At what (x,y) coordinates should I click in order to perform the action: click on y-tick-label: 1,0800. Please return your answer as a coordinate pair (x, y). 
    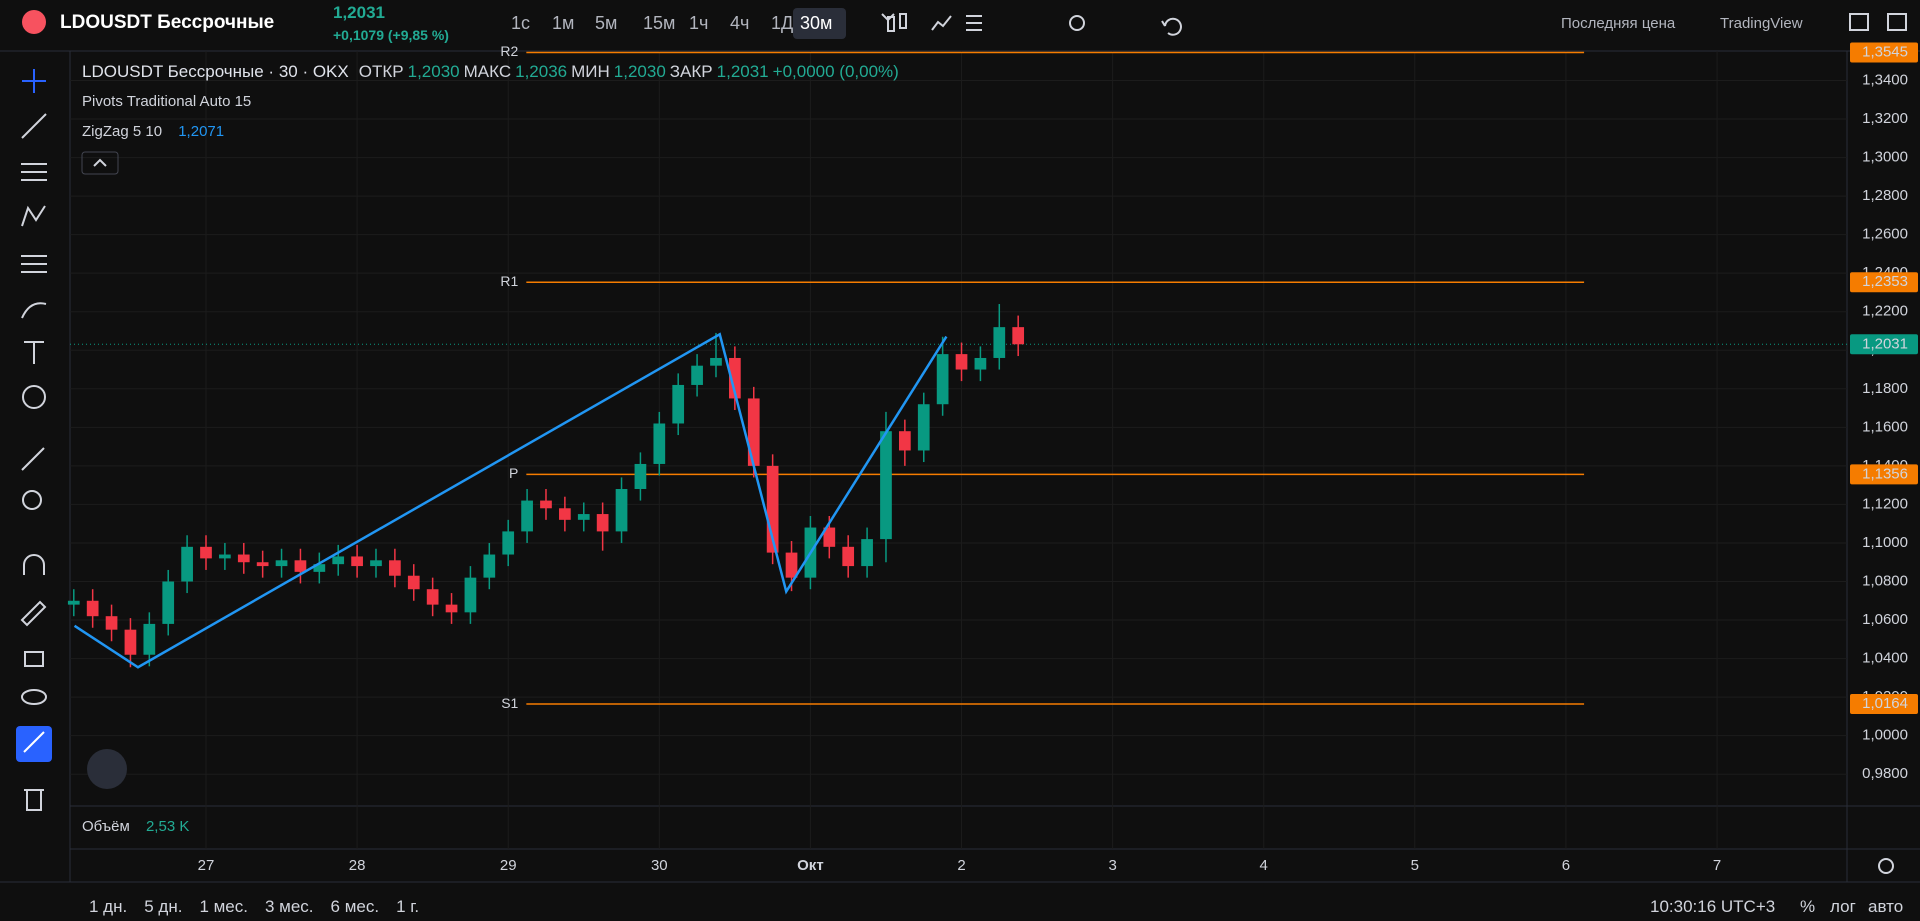
    Looking at the image, I should click on (1885, 580).